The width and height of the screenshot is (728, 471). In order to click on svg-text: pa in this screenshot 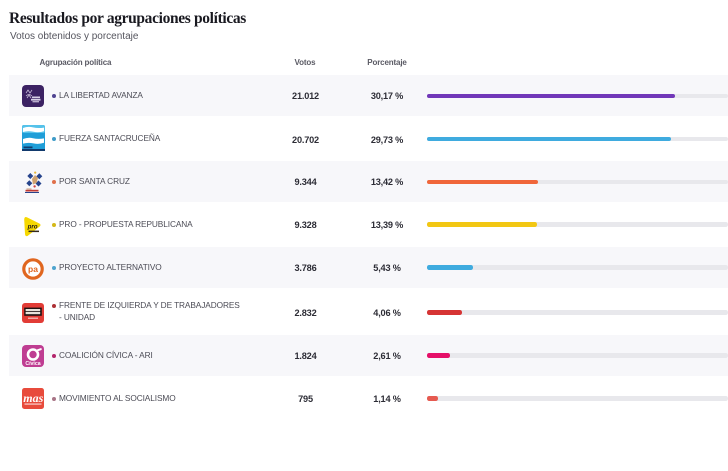, I will do `click(33, 269)`.